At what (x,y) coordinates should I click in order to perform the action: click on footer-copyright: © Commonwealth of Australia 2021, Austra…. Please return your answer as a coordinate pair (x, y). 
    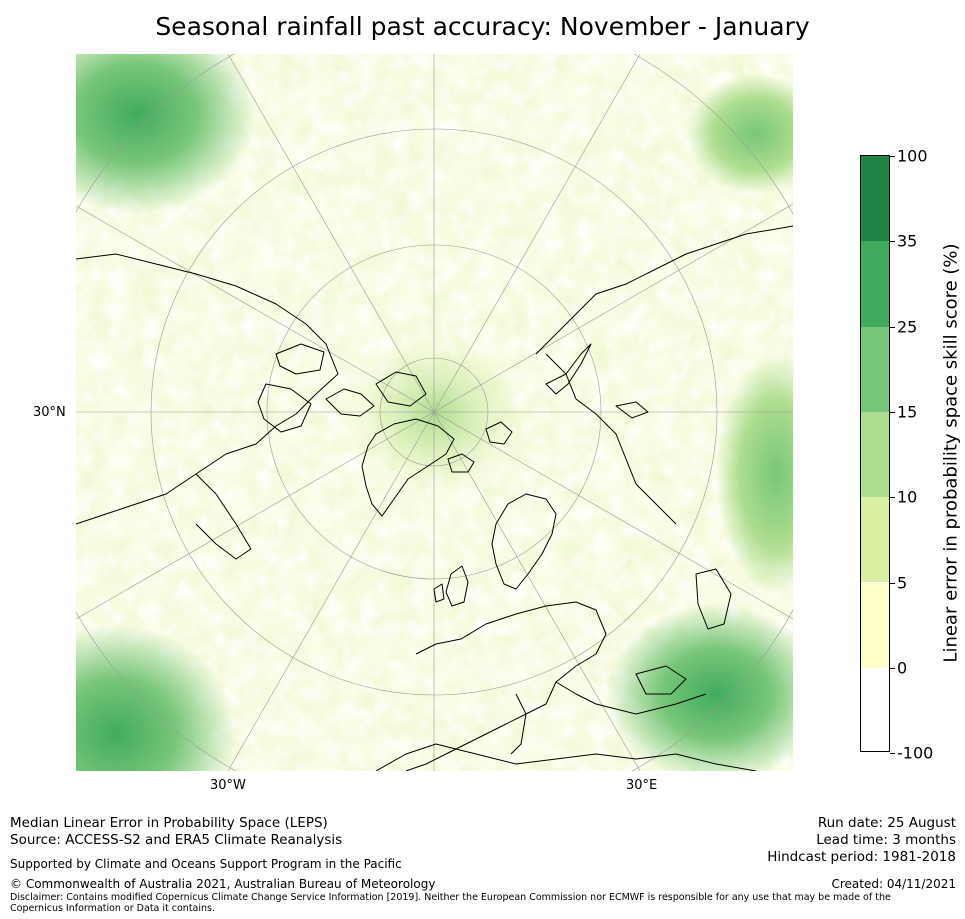
    Looking at the image, I should click on (223, 884).